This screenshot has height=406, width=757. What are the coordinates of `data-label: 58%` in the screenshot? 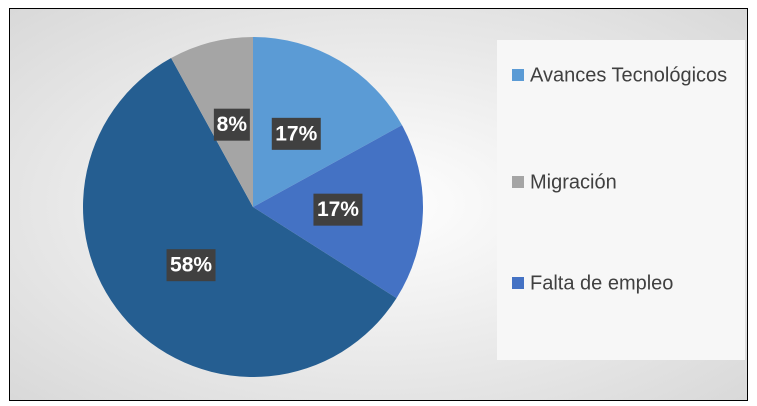 It's located at (191, 265).